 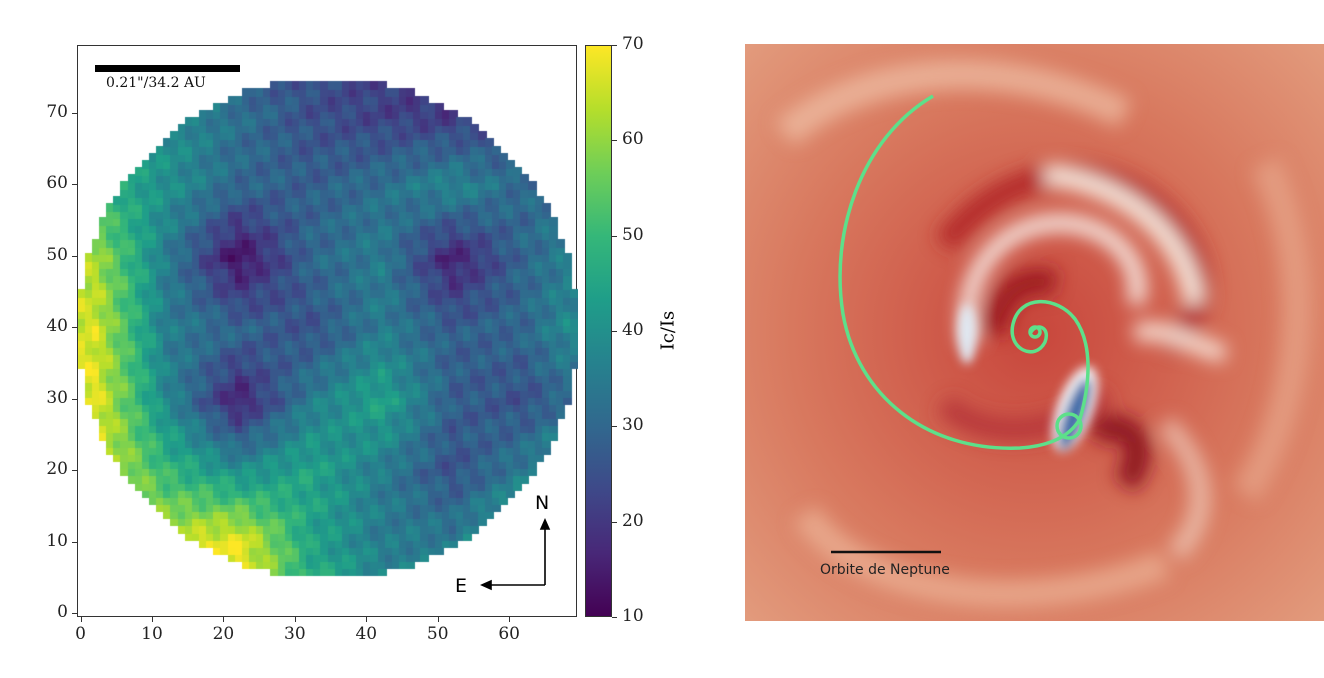 I want to click on x-tick-label: 60, so click(x=509, y=634).